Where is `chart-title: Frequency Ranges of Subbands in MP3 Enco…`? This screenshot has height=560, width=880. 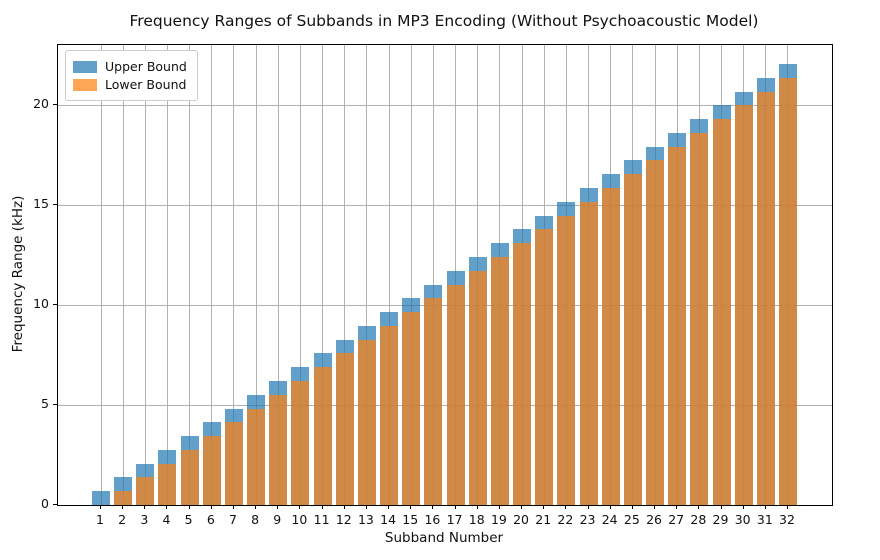 chart-title: Frequency Ranges of Subbands in MP3 Enco… is located at coordinates (444, 21).